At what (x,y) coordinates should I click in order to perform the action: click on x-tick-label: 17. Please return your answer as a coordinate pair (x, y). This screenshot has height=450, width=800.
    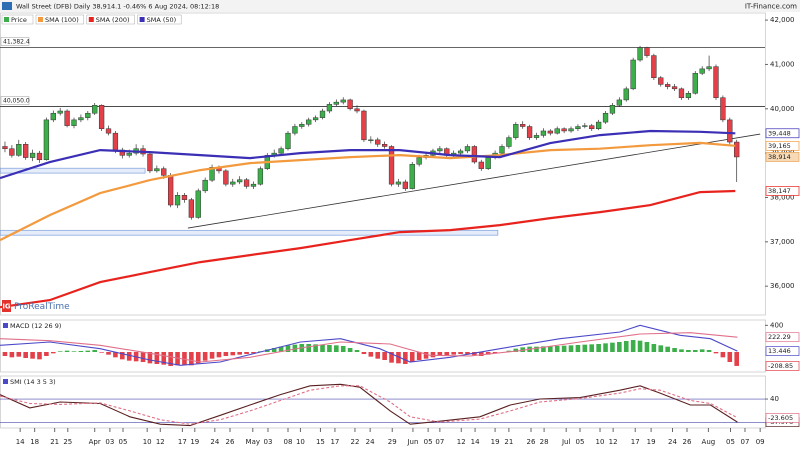
    Looking at the image, I should click on (635, 442).